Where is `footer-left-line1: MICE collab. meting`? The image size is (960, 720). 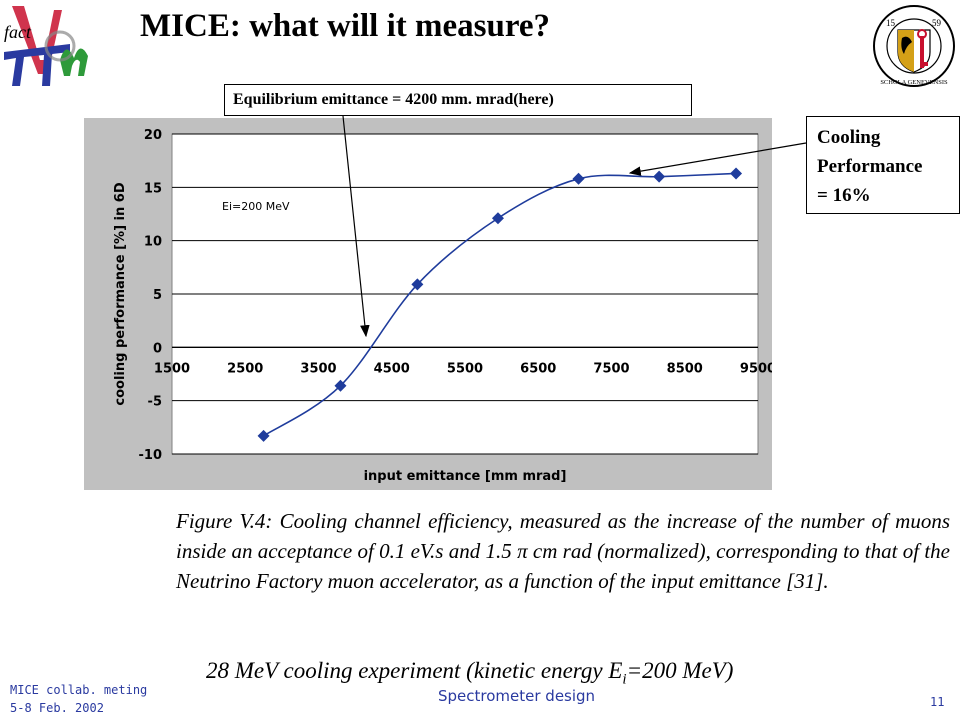
footer-left-line1: MICE collab. meting is located at coordinates (79, 690).